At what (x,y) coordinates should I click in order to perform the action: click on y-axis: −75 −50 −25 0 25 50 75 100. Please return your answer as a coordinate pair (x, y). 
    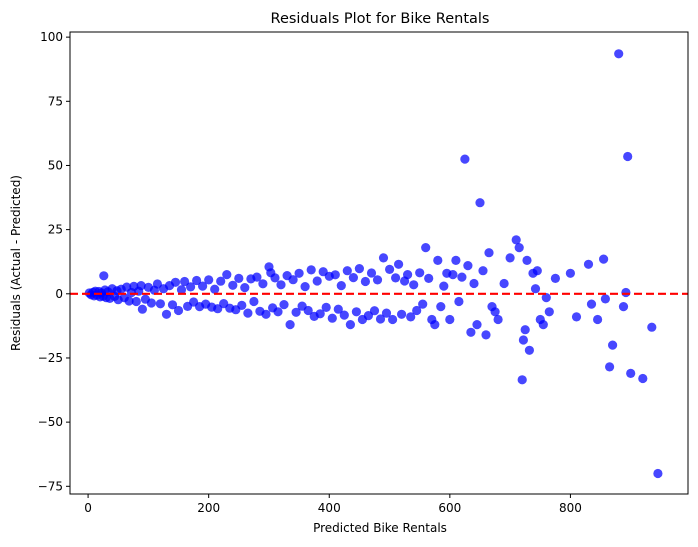
    Looking at the image, I should click on (54, 261).